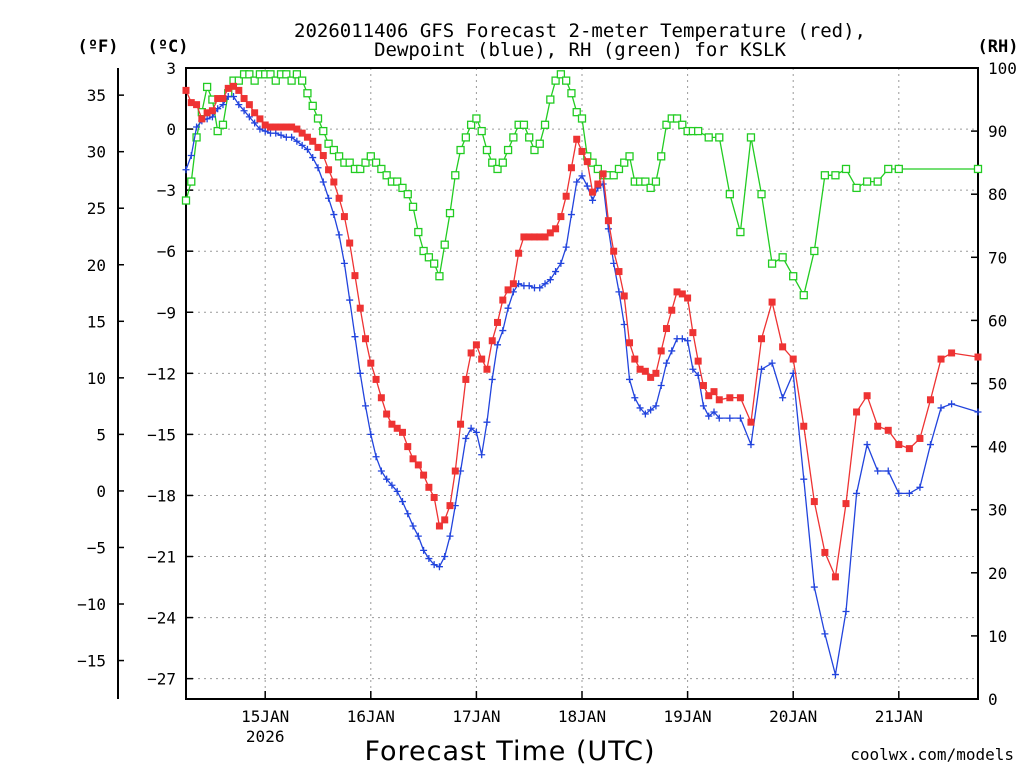 This screenshot has width=1024, height=768. Describe the element at coordinates (580, 50) in the screenshot. I see `chart-title-line2: Dewpoint (blue), RH (green) for KSLK` at that location.